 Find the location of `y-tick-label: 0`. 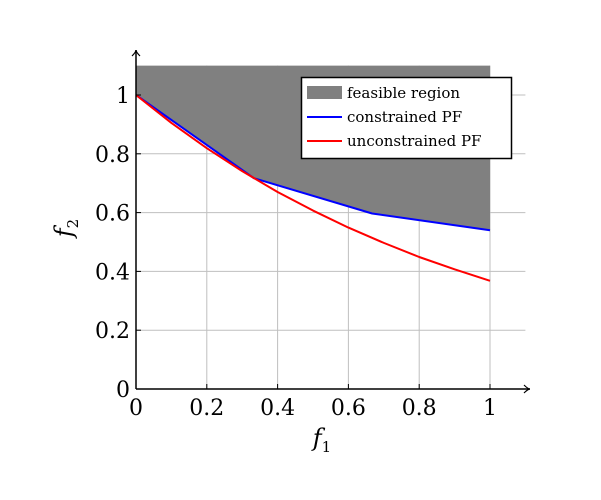

y-tick-label: 0 is located at coordinates (123, 390).